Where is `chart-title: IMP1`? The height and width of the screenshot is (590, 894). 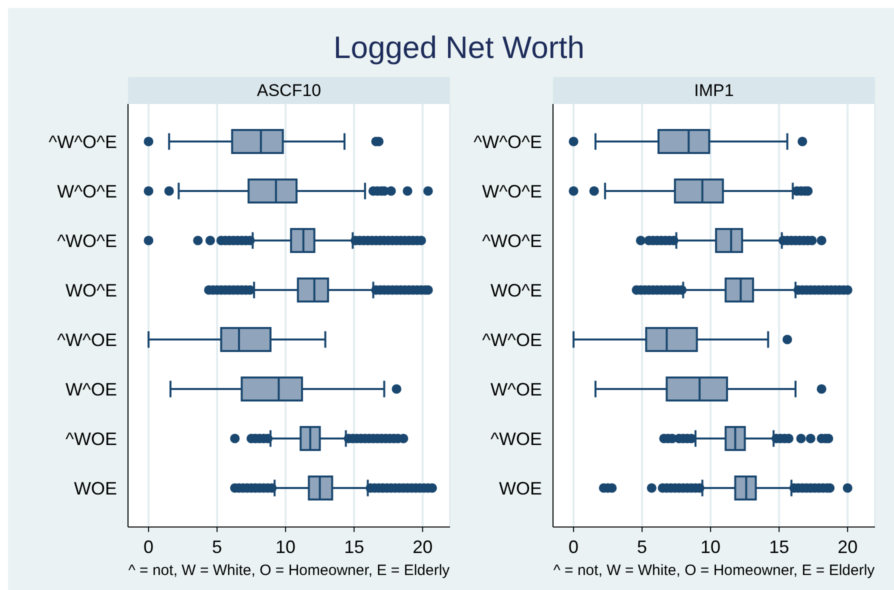 chart-title: IMP1 is located at coordinates (714, 90).